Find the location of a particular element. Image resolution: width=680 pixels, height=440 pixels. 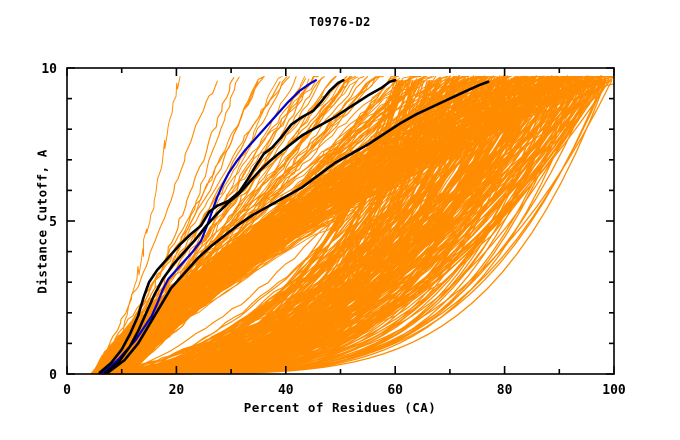

orange-model-curve is located at coordinates (155, 227).